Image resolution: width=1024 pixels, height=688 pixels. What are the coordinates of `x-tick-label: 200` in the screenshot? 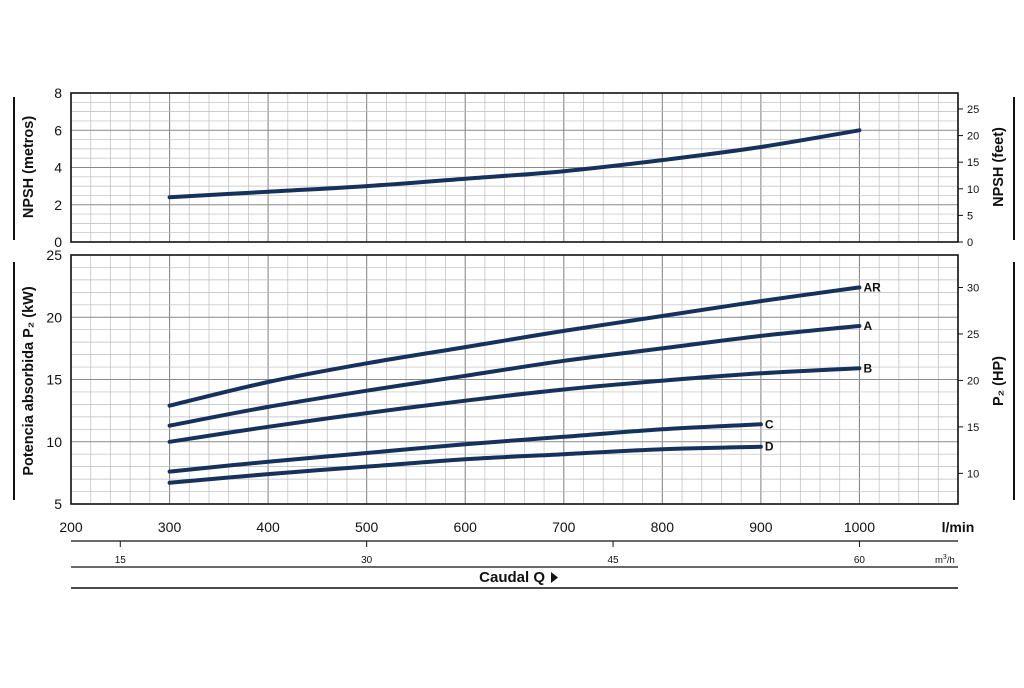 It's located at (71, 527).